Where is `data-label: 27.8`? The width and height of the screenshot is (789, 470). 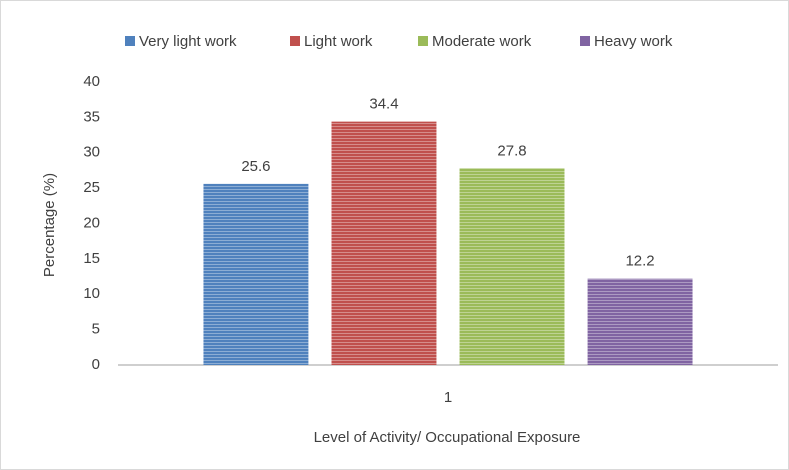
data-label: 27.8 is located at coordinates (511, 150).